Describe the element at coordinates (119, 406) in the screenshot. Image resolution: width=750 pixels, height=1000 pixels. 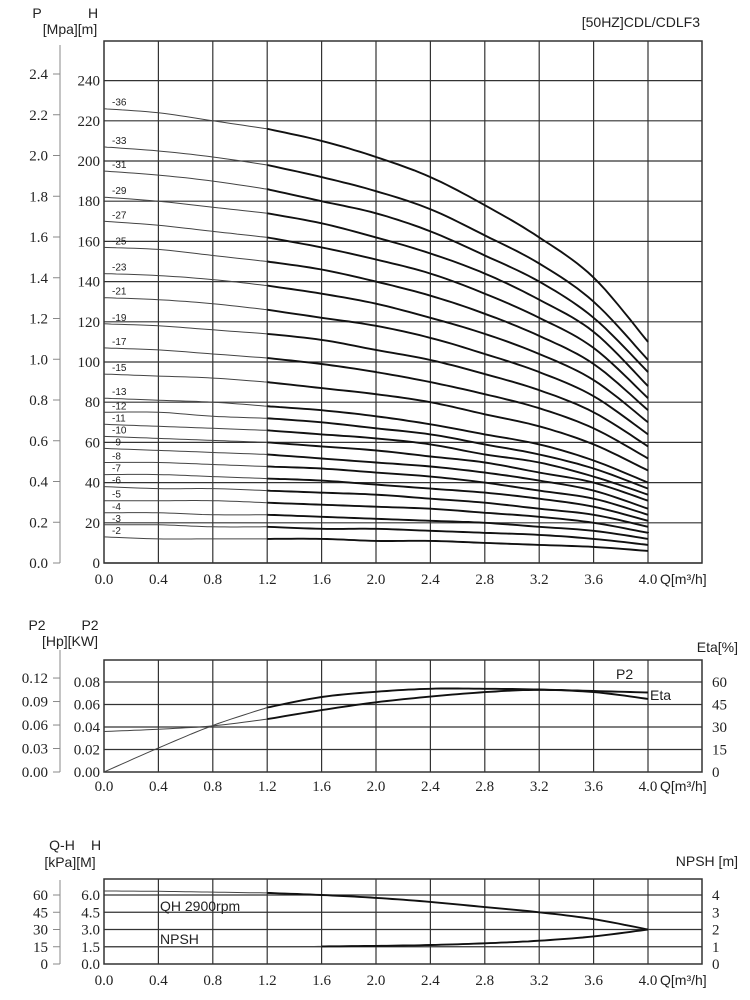
I see `stage-label: -12` at that location.